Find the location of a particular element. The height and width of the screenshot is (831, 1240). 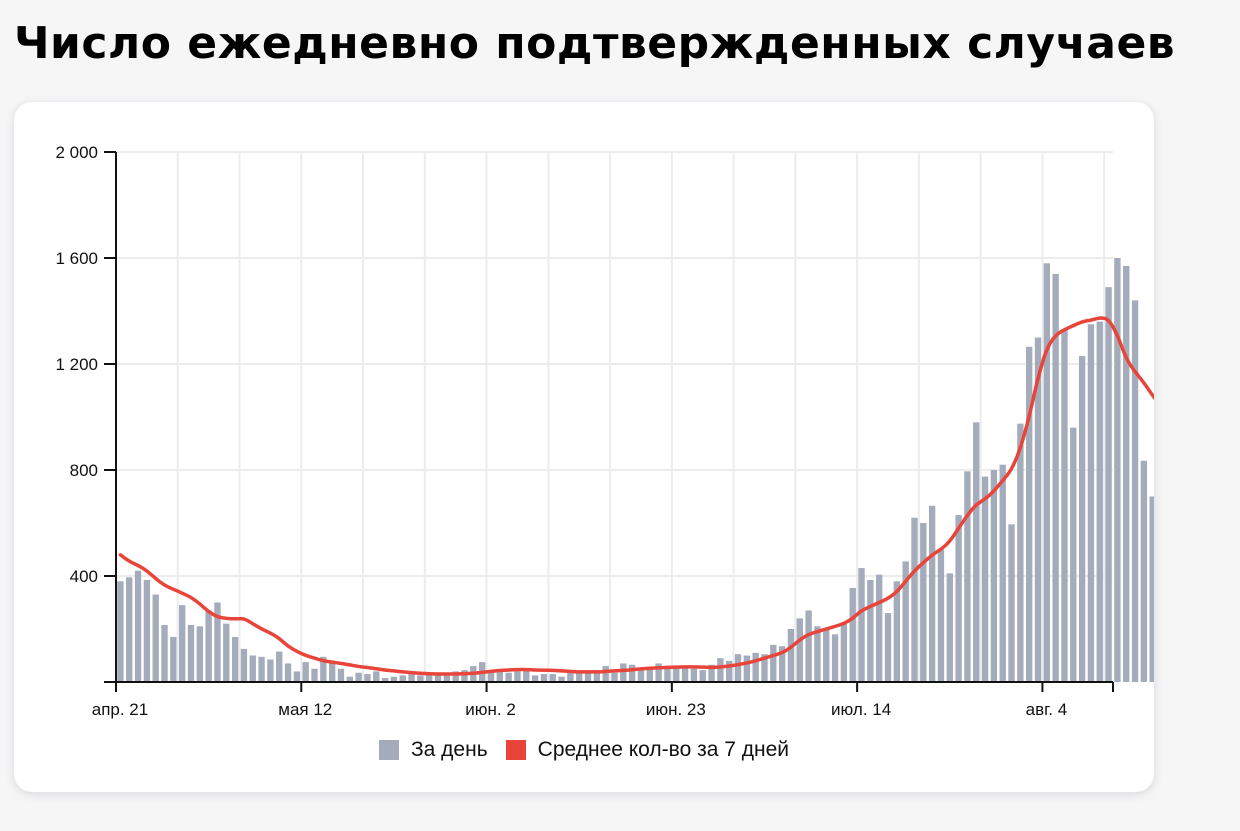

legend-item-avg: Среднее кол-во за 7 дней is located at coordinates (647, 750).